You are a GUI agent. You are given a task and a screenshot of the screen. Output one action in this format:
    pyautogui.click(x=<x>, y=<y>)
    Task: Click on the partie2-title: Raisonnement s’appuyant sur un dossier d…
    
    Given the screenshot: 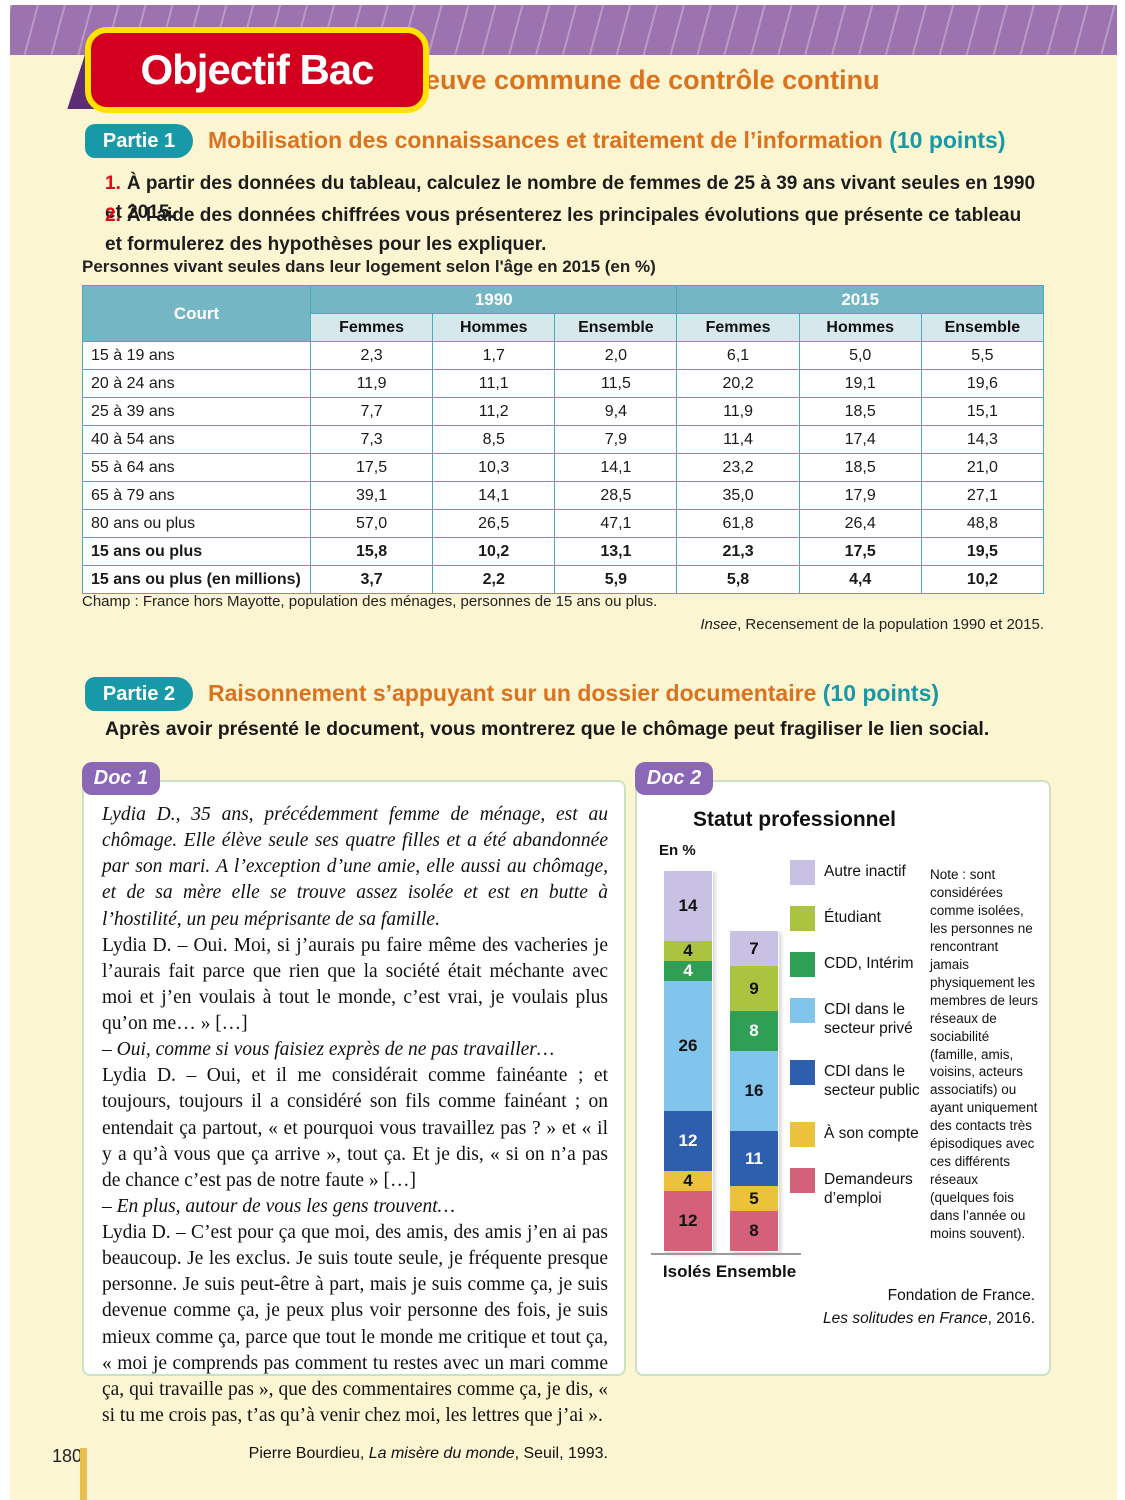 What is the action you would take?
    pyautogui.click(x=573, y=693)
    